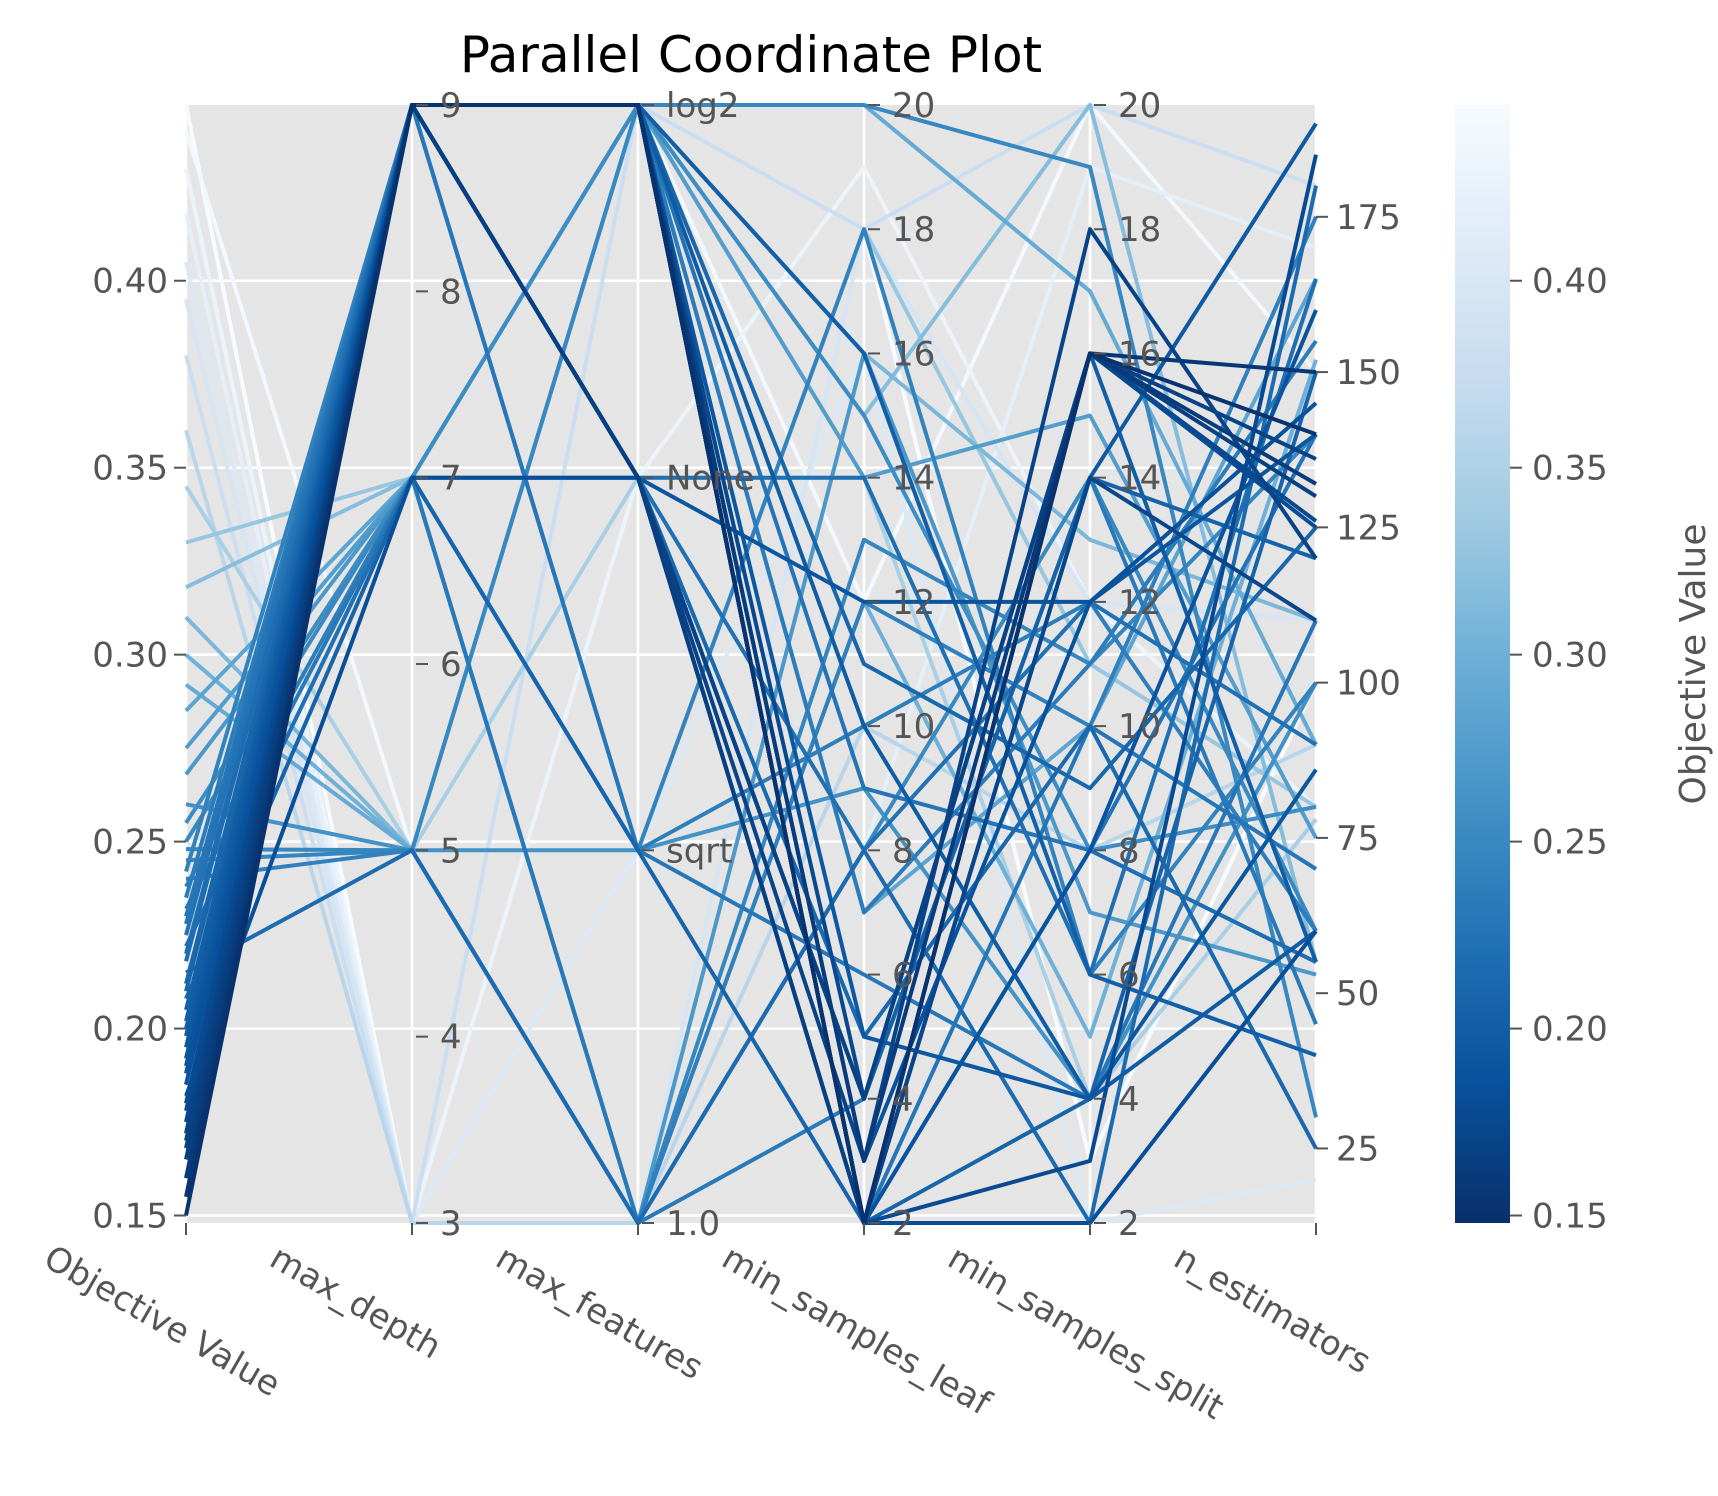  What do you see at coordinates (1357, 994) in the screenshot?
I see `tick-label: 50` at bounding box center [1357, 994].